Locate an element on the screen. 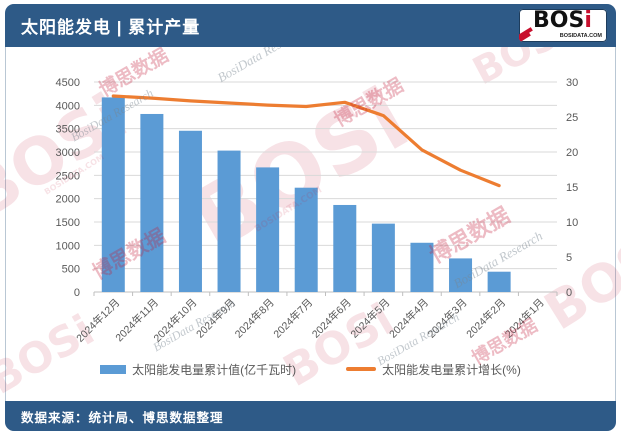 This screenshot has height=435, width=621. right-axis-tick-label: 10 is located at coordinates (572, 223).